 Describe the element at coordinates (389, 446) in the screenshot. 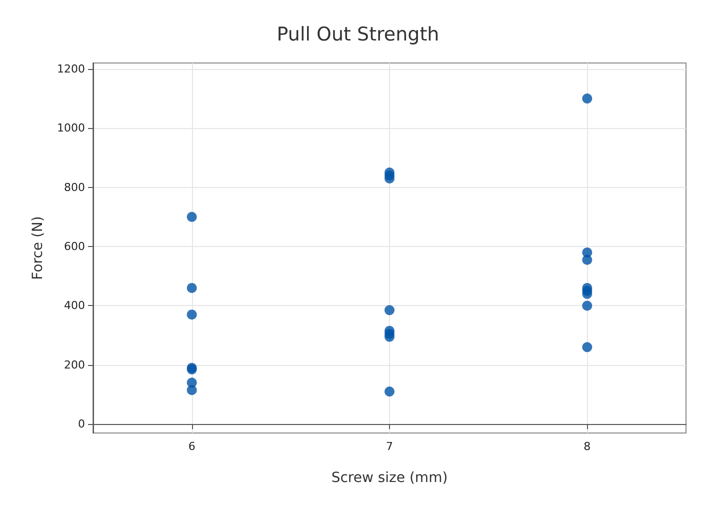

I see `x-tick-label: 7` at that location.